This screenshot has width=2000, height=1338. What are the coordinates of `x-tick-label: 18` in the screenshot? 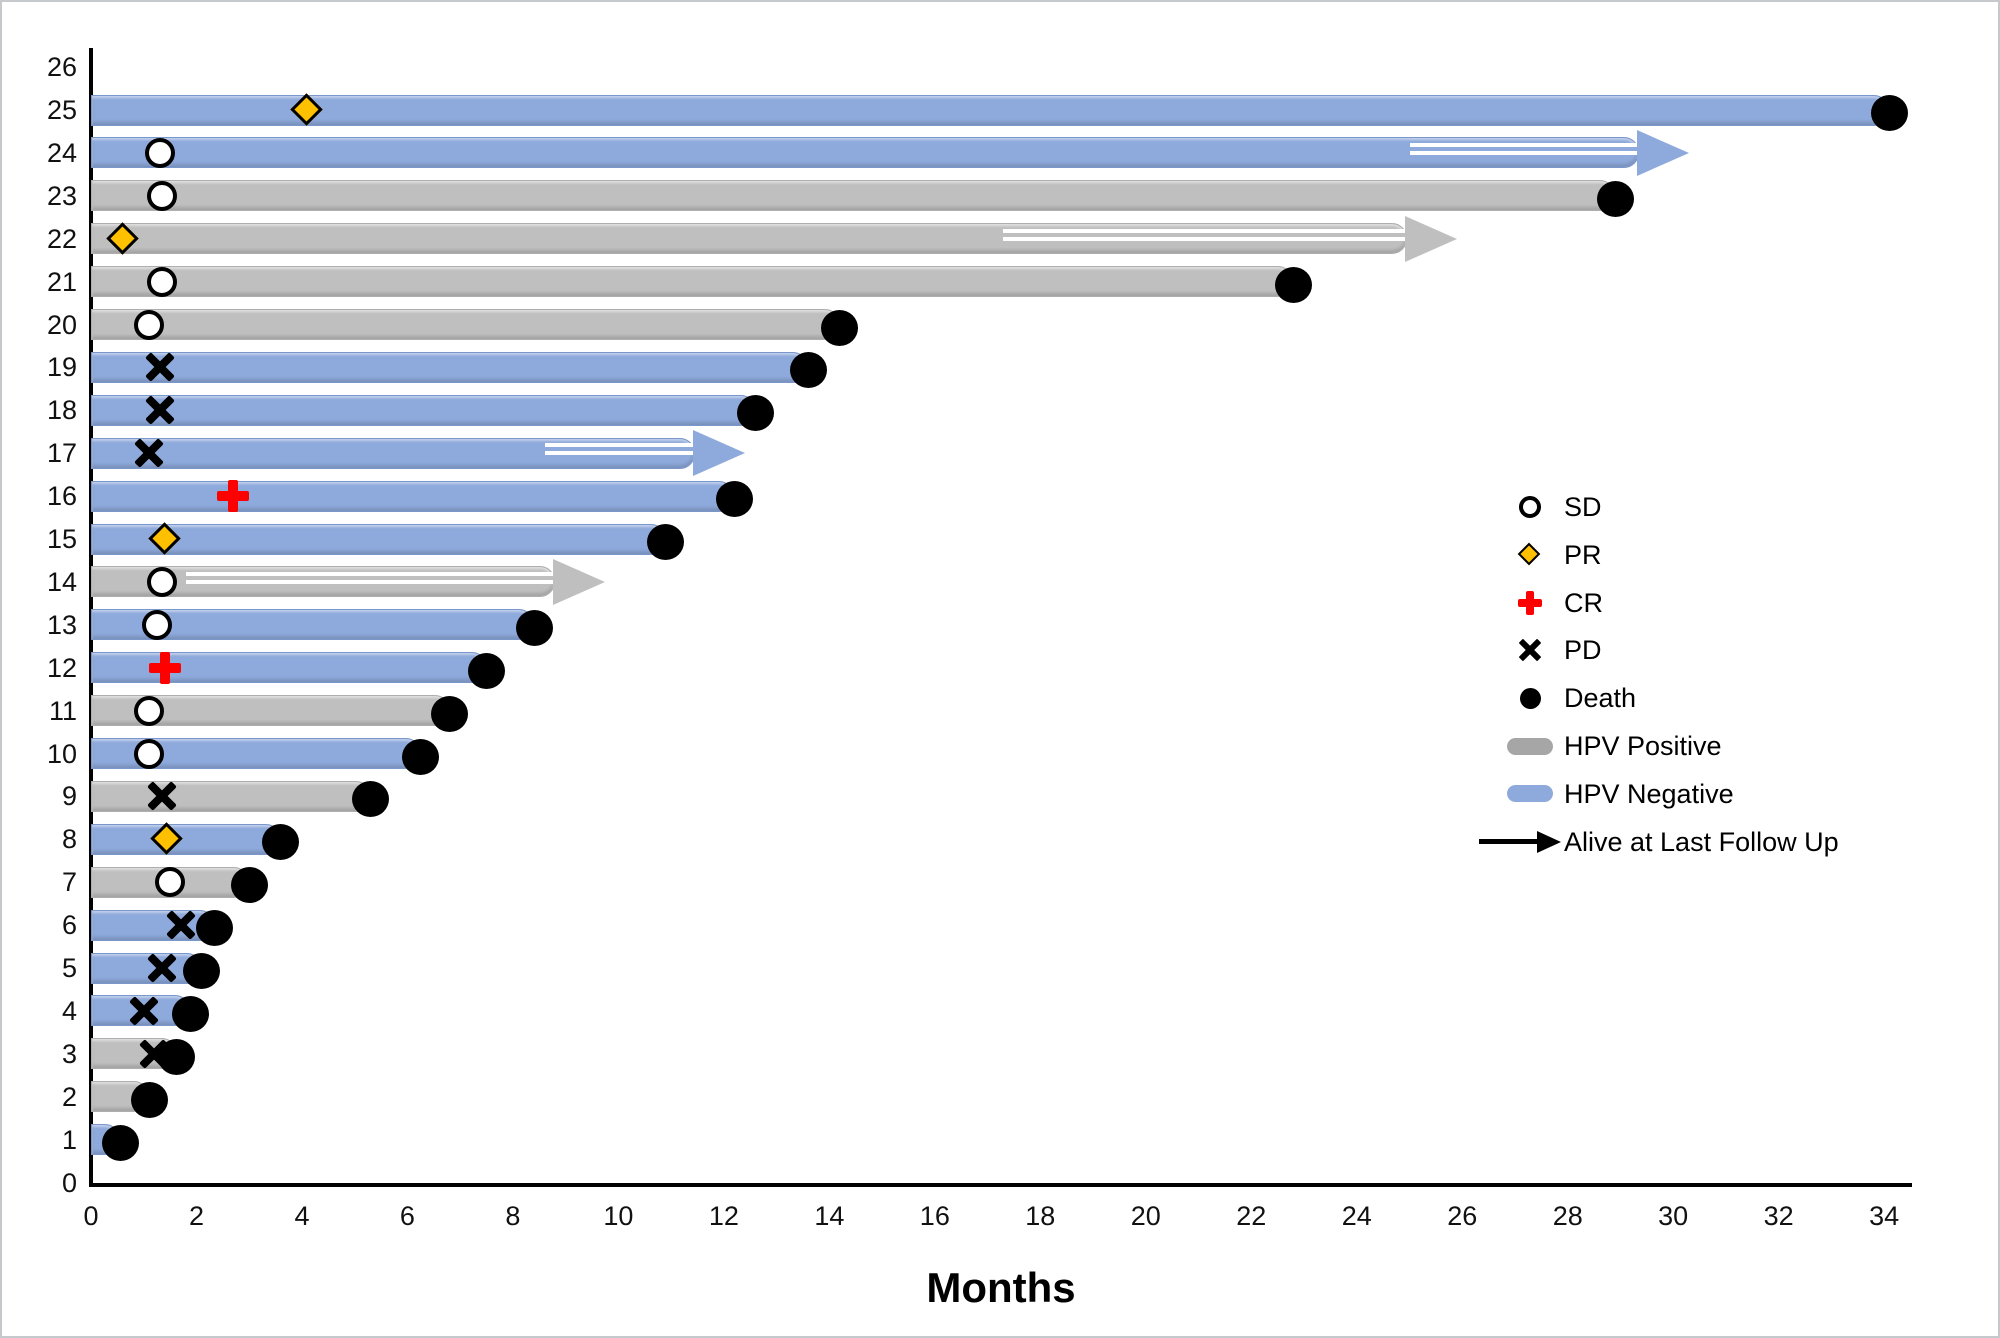 It's located at (1040, 1216).